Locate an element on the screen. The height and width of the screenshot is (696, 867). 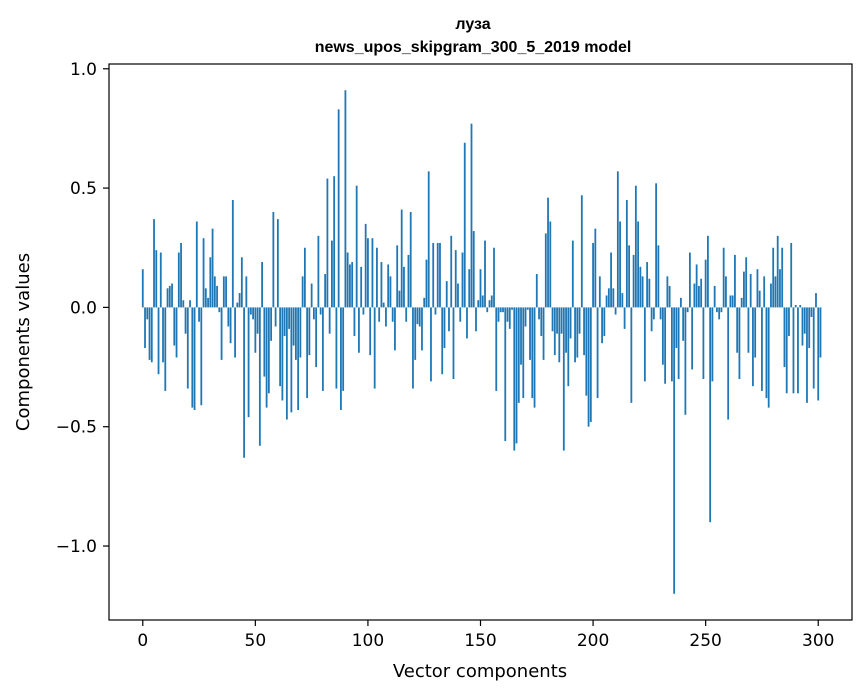
x-tick-label: 300 is located at coordinates (818, 641).